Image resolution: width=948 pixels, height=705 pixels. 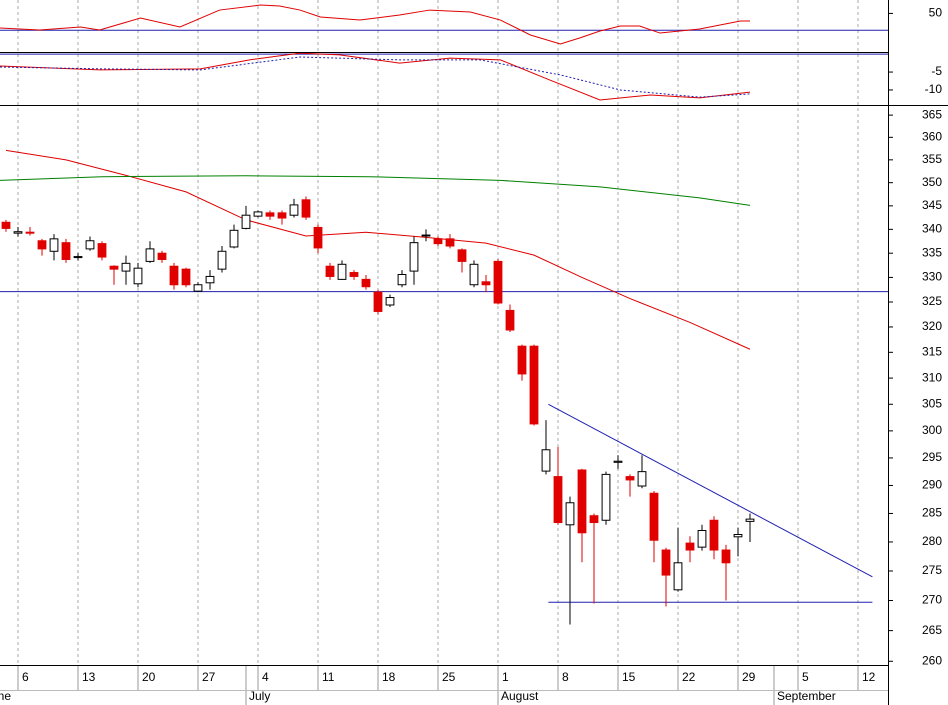 I want to click on y-tick-label: 315, so click(x=932, y=351).